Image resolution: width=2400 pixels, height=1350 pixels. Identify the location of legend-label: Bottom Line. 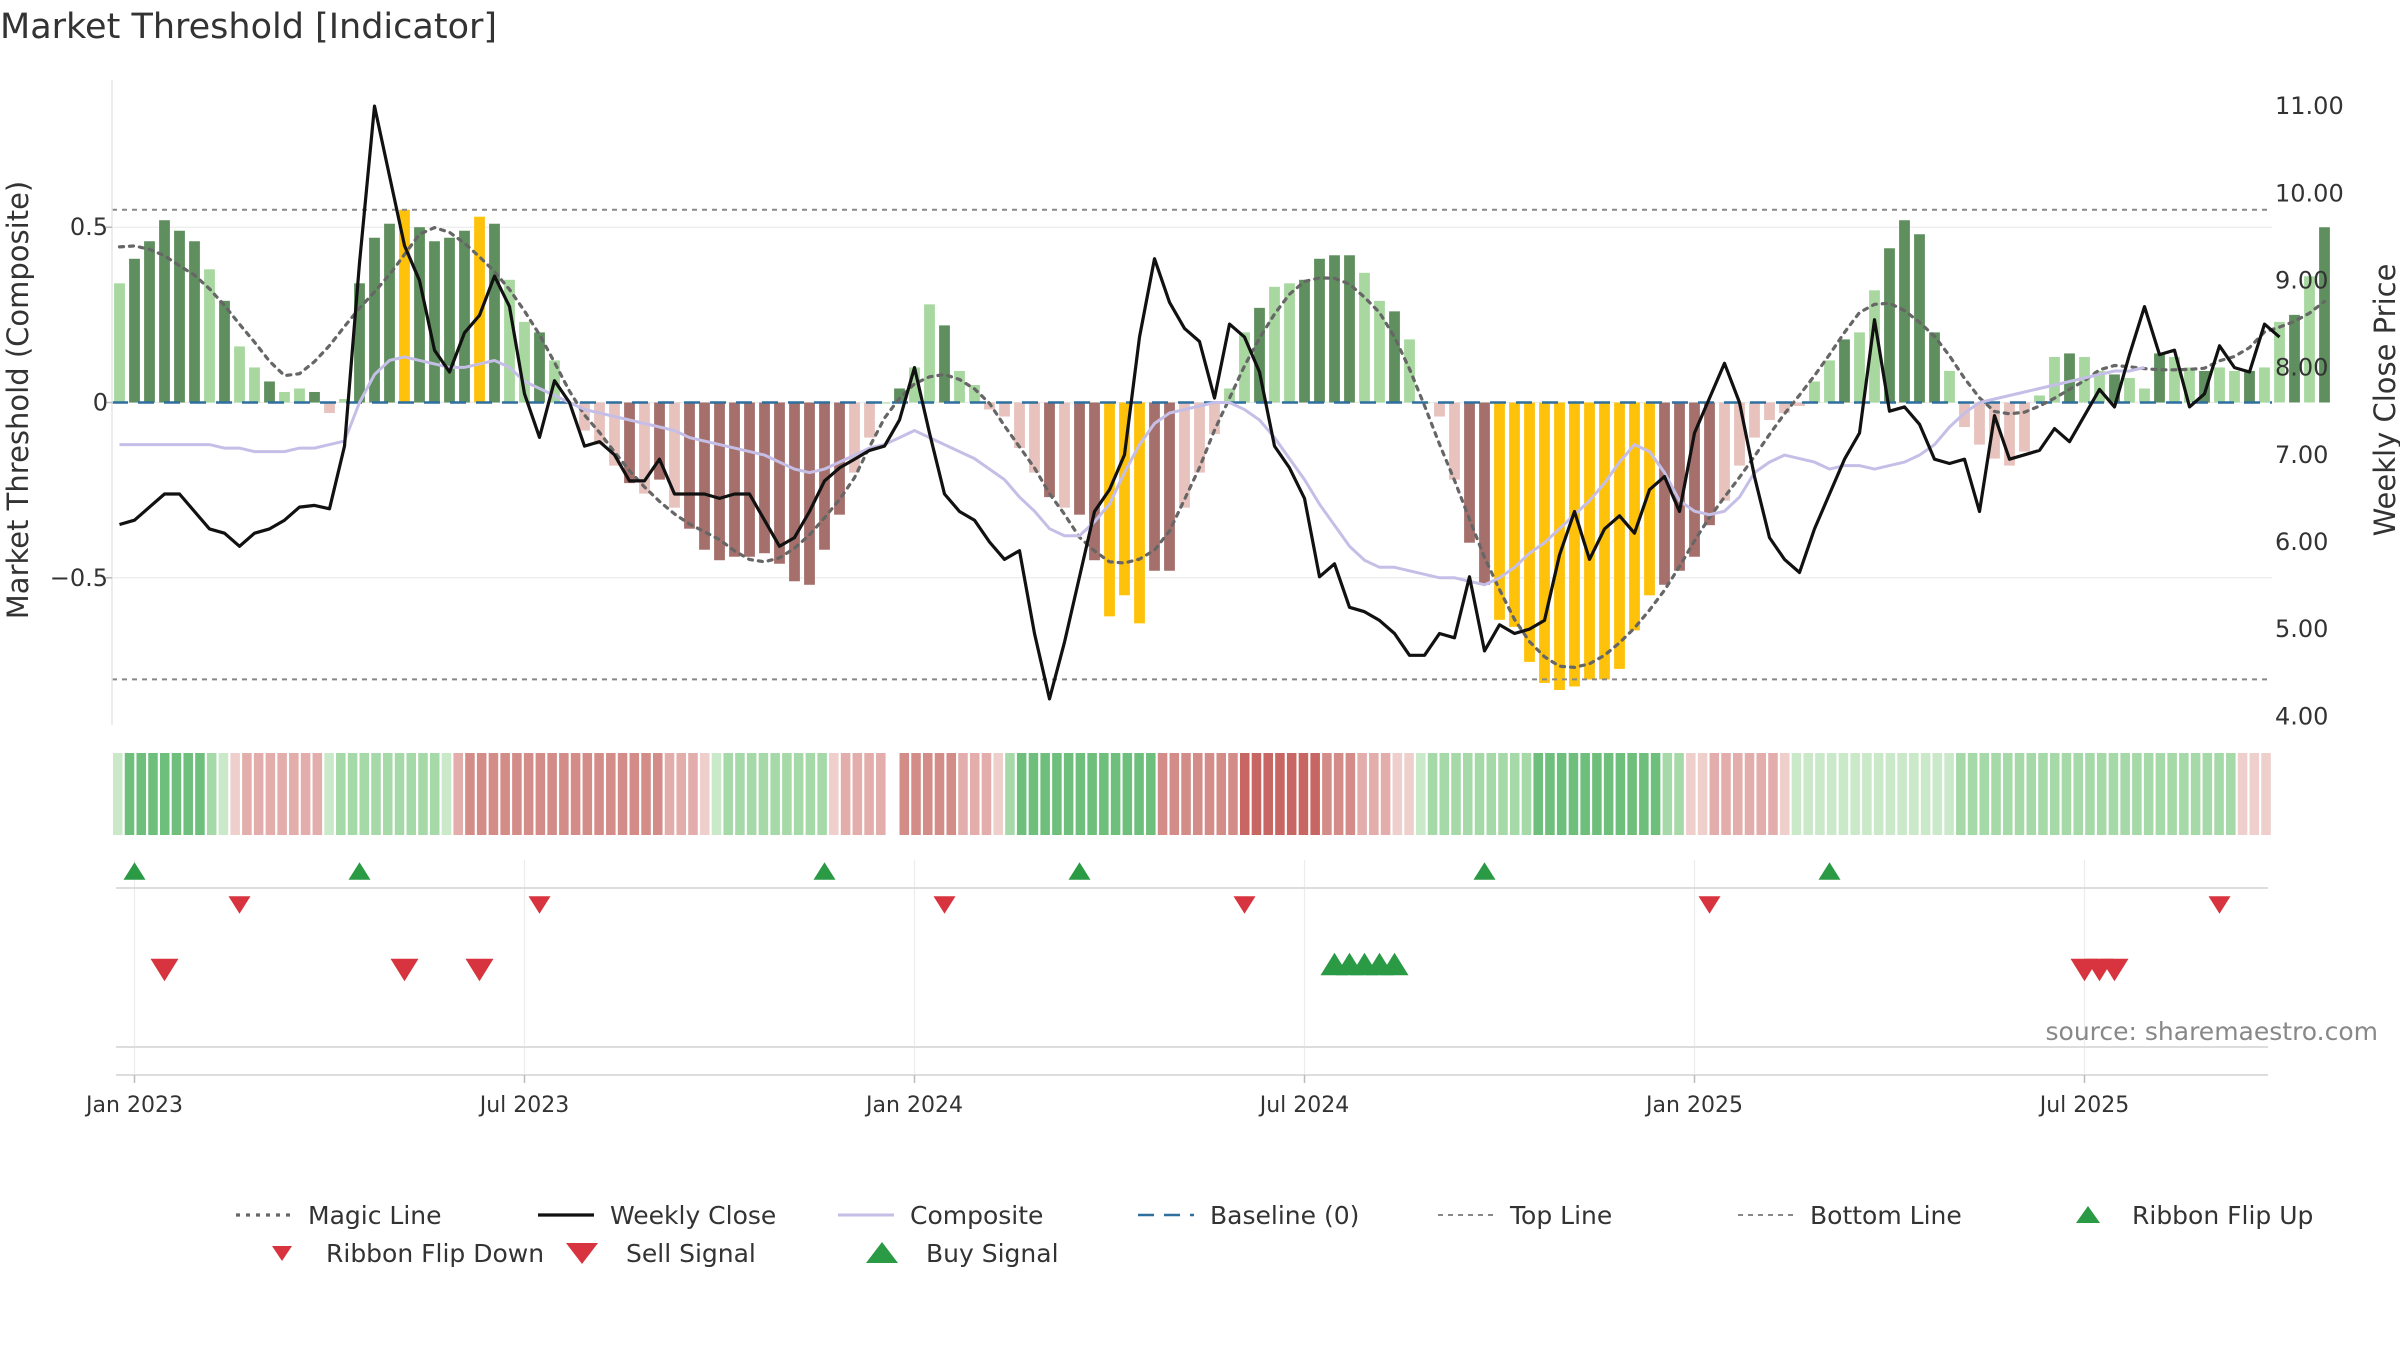
(1886, 1215).